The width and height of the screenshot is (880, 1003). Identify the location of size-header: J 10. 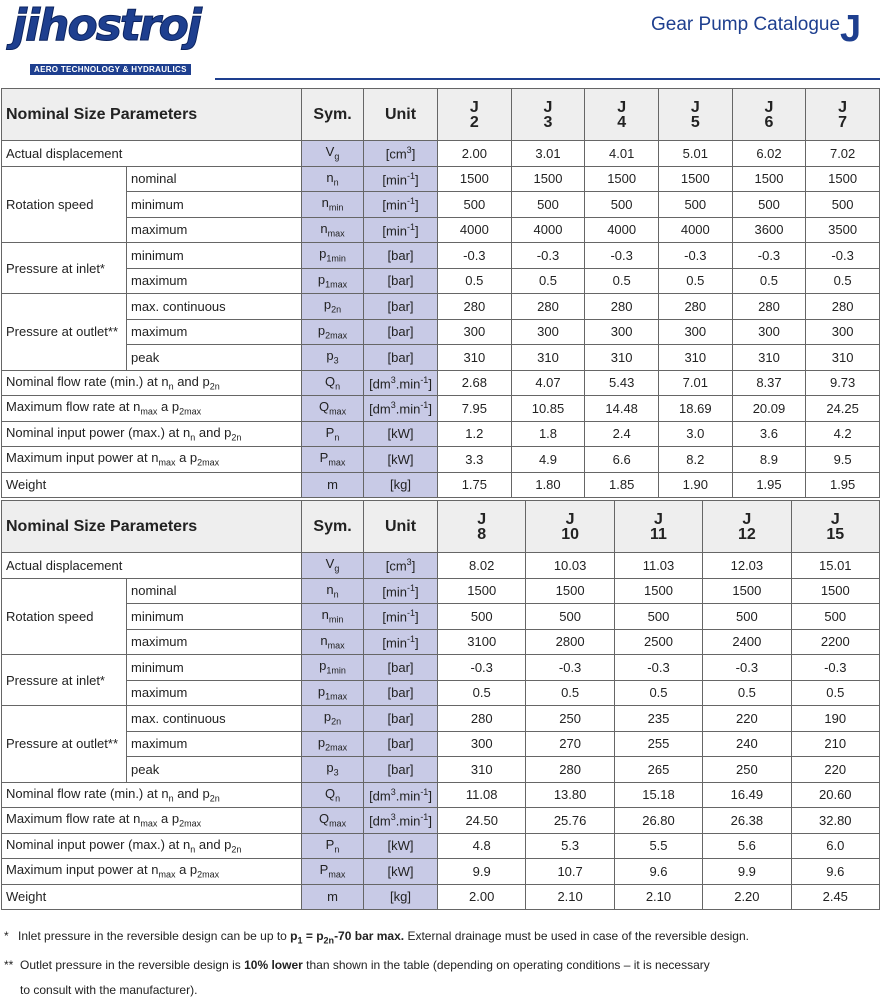
(570, 526).